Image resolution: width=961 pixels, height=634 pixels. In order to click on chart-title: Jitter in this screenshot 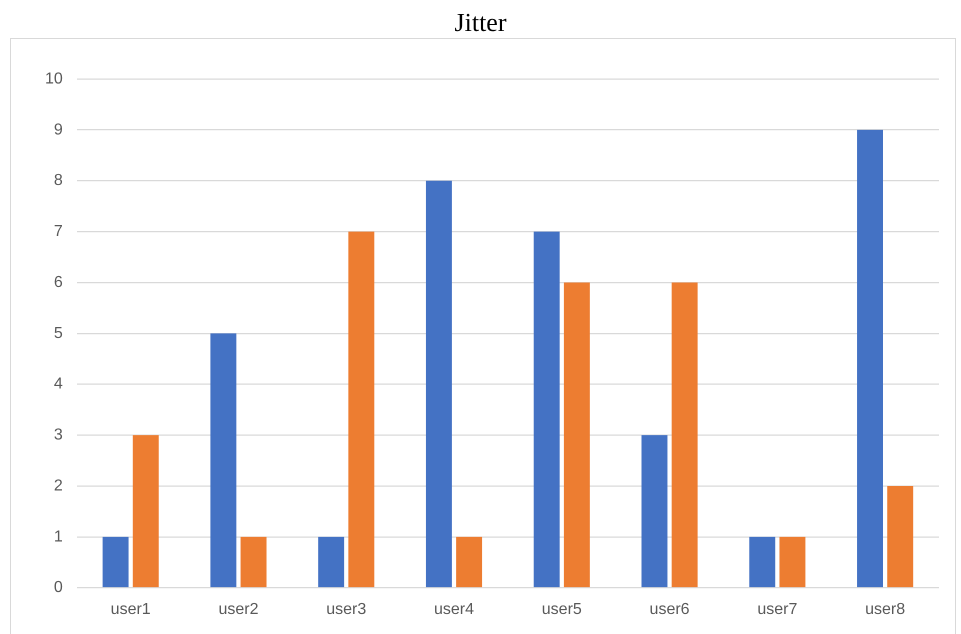, I will do `click(481, 23)`.